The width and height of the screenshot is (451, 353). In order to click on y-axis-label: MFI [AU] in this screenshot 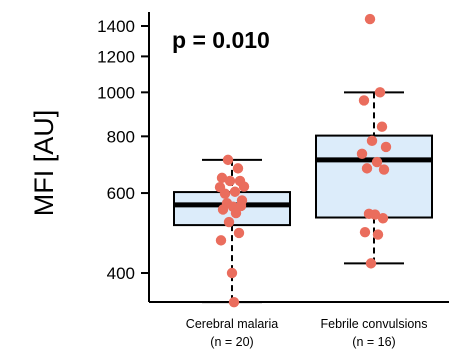, I will do `click(44, 163)`.